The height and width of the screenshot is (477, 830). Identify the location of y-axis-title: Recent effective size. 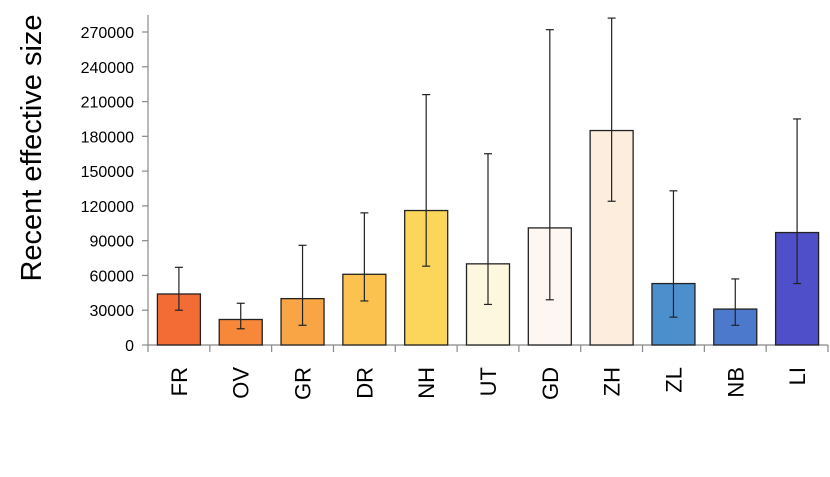
(32, 147).